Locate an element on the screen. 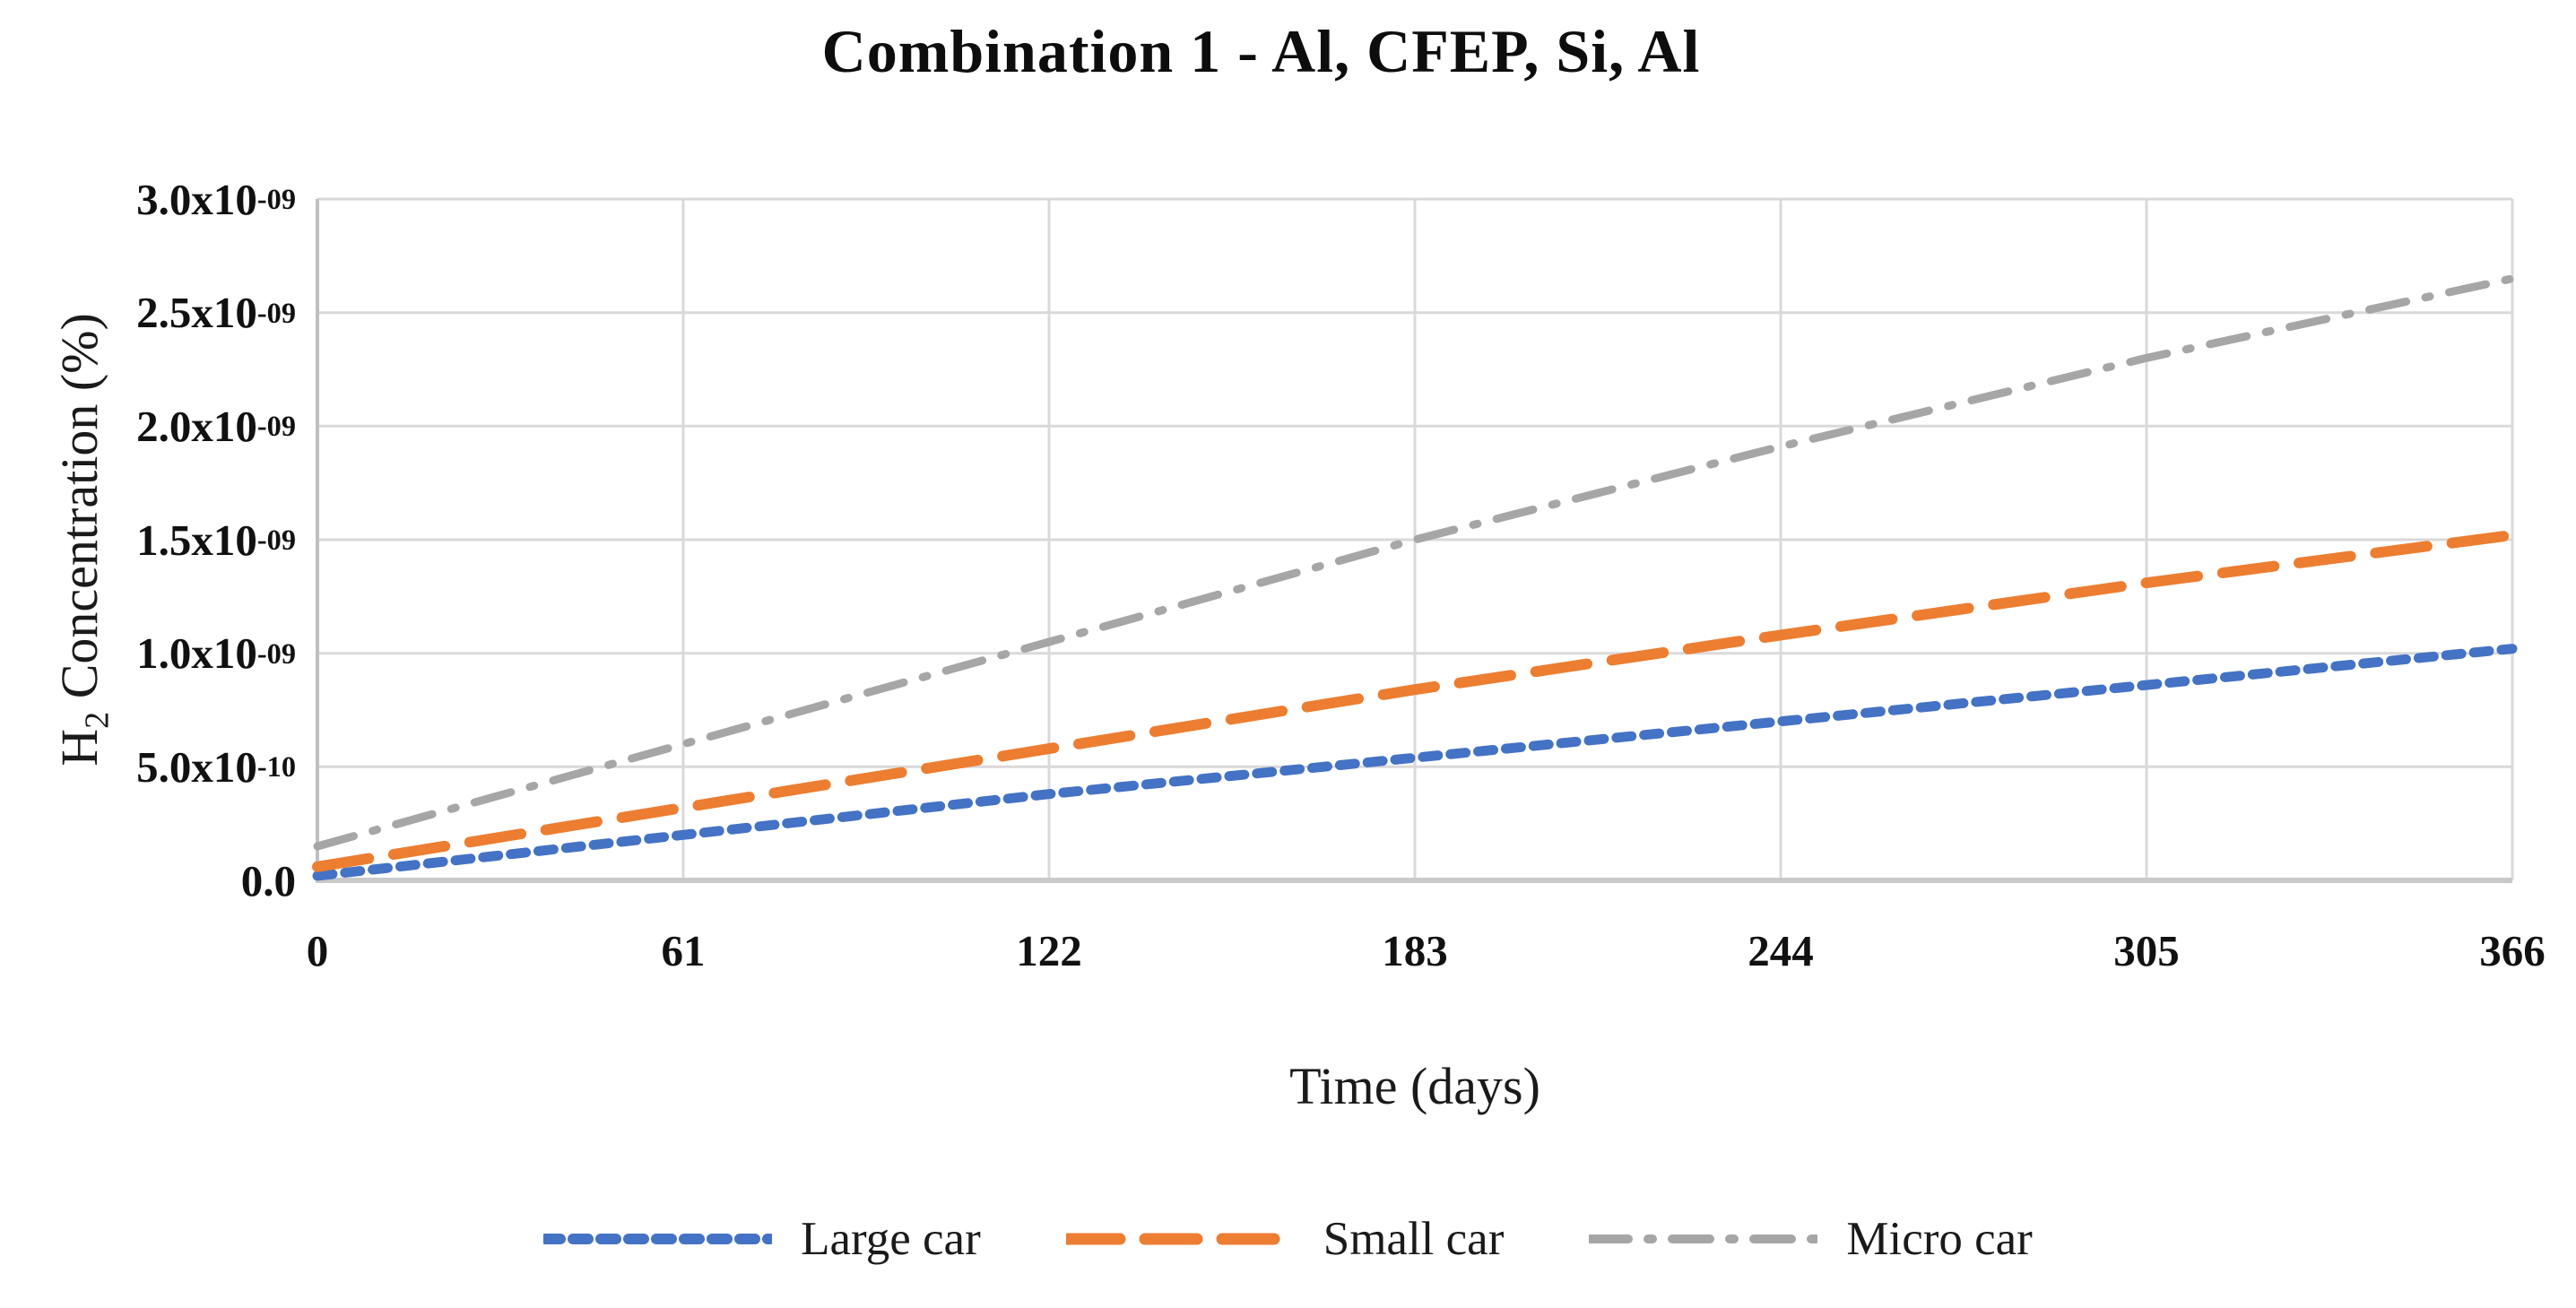 The width and height of the screenshot is (2576, 1308). y-axis-title-sub: 2 is located at coordinates (97, 720).